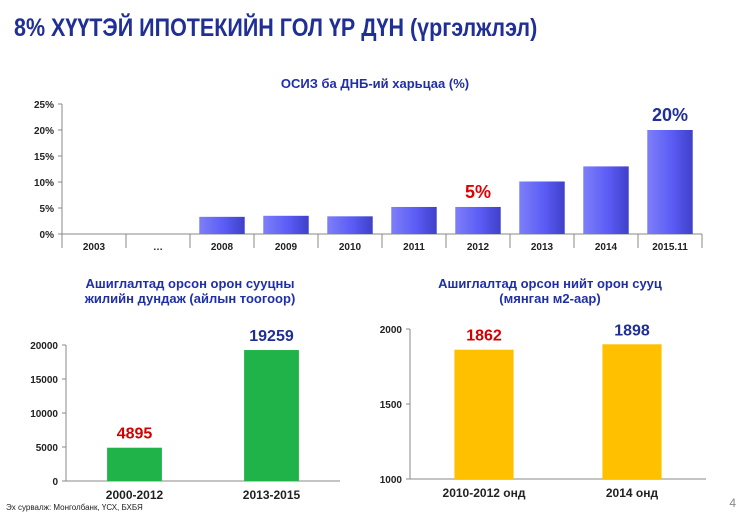 This screenshot has height=519, width=750. Describe the element at coordinates (55, 482) in the screenshot. I see `chart2-ytick-label: 0` at that location.